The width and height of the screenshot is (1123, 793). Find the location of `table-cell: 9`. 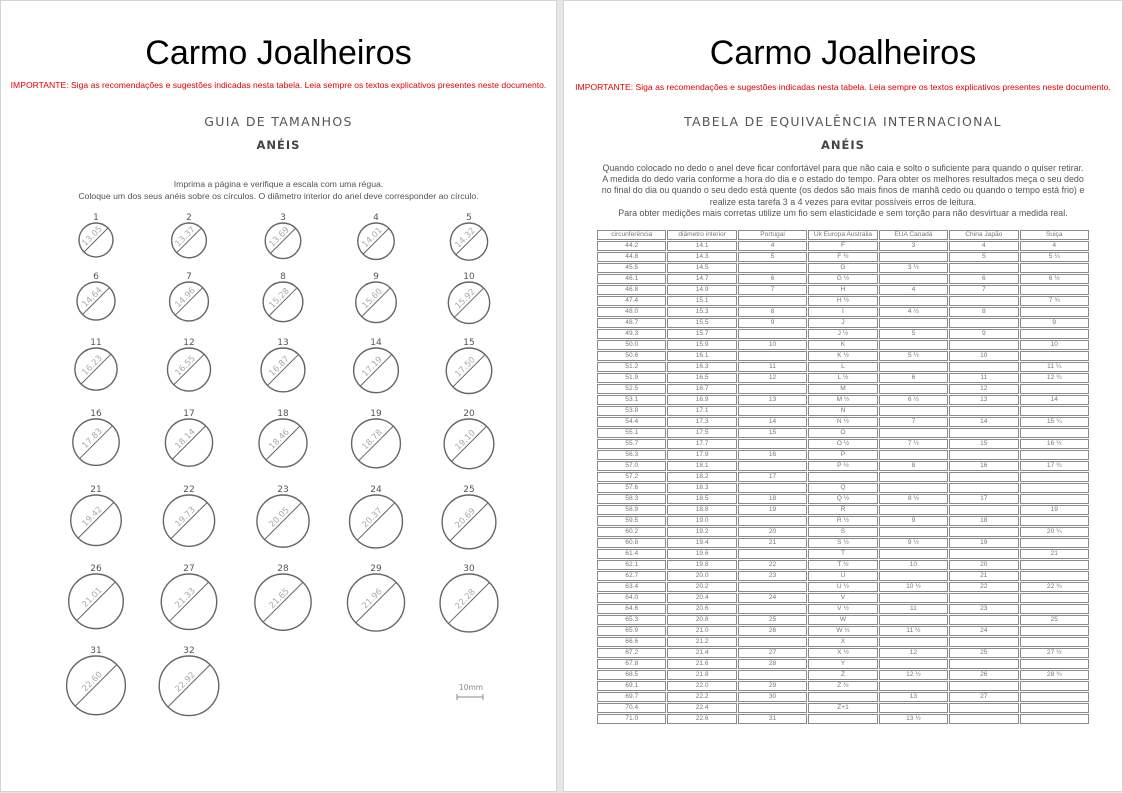

table-cell: 9 is located at coordinates (772, 323).